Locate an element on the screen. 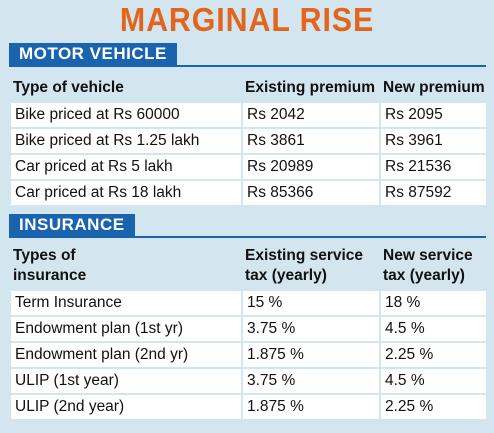 This screenshot has width=494, height=433. new-premium-cell: Rs 3961 is located at coordinates (433, 141).